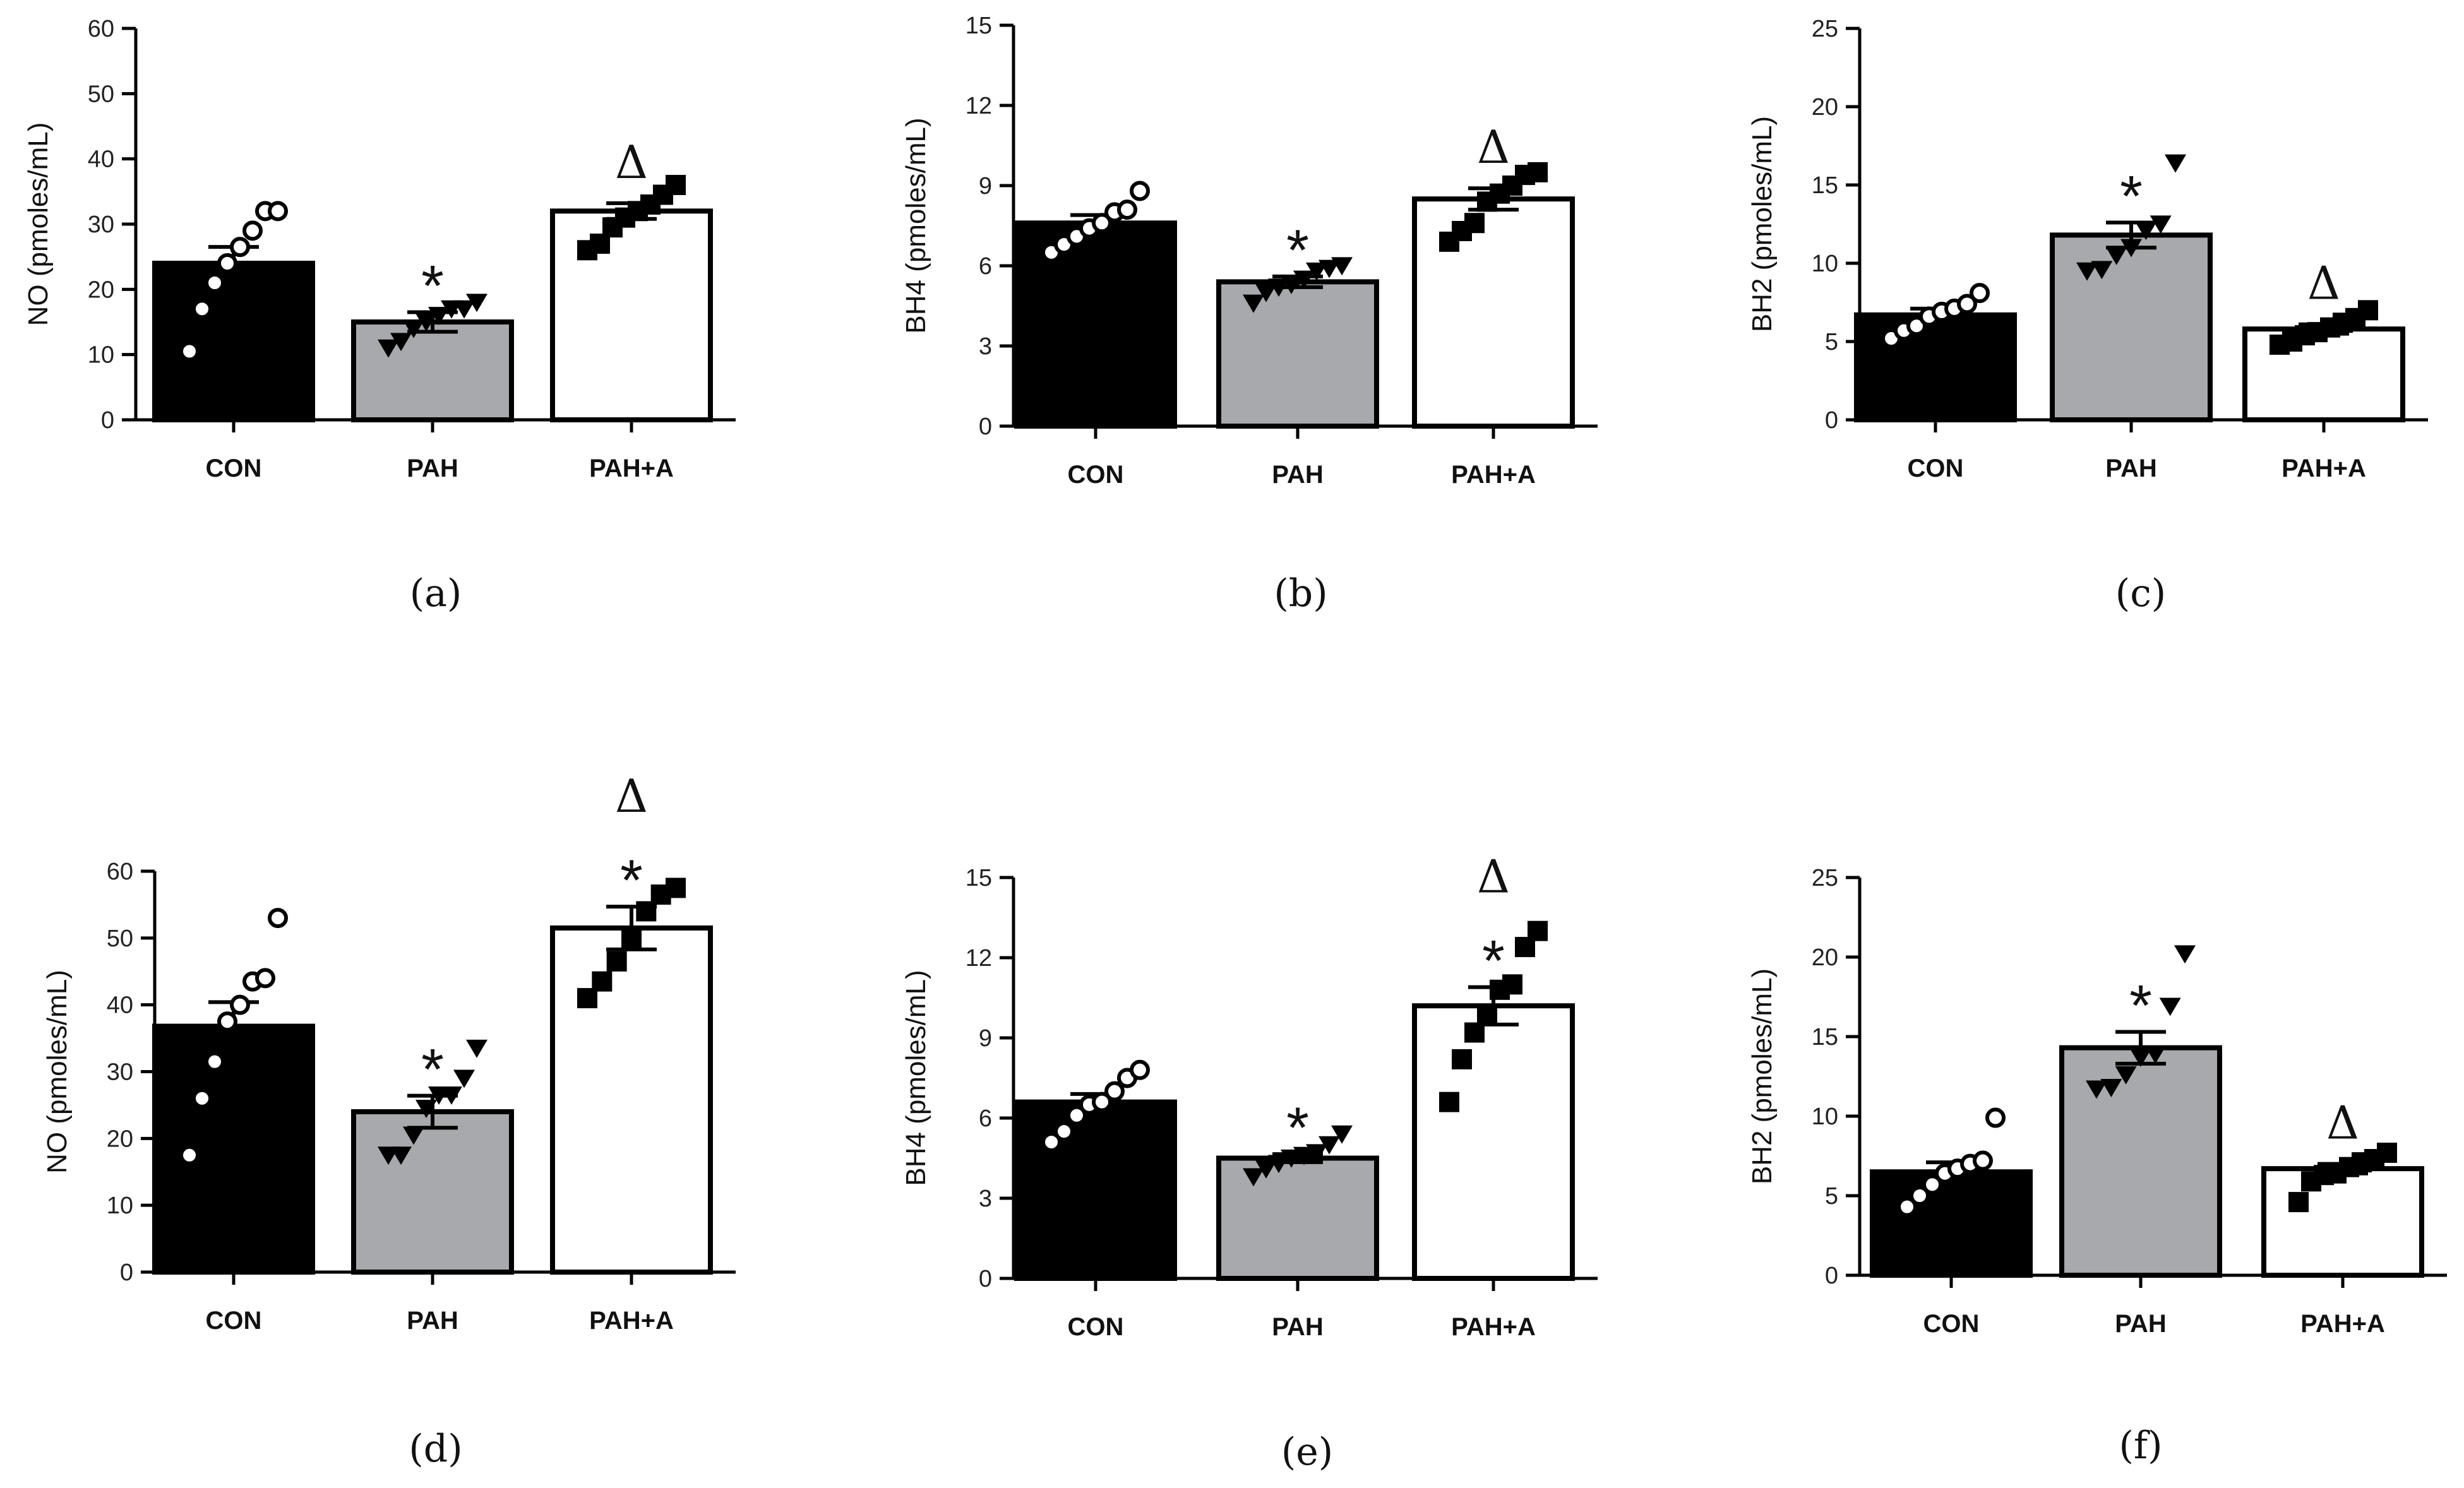  Describe the element at coordinates (985, 347) in the screenshot. I see `y-tick-label: 3` at that location.